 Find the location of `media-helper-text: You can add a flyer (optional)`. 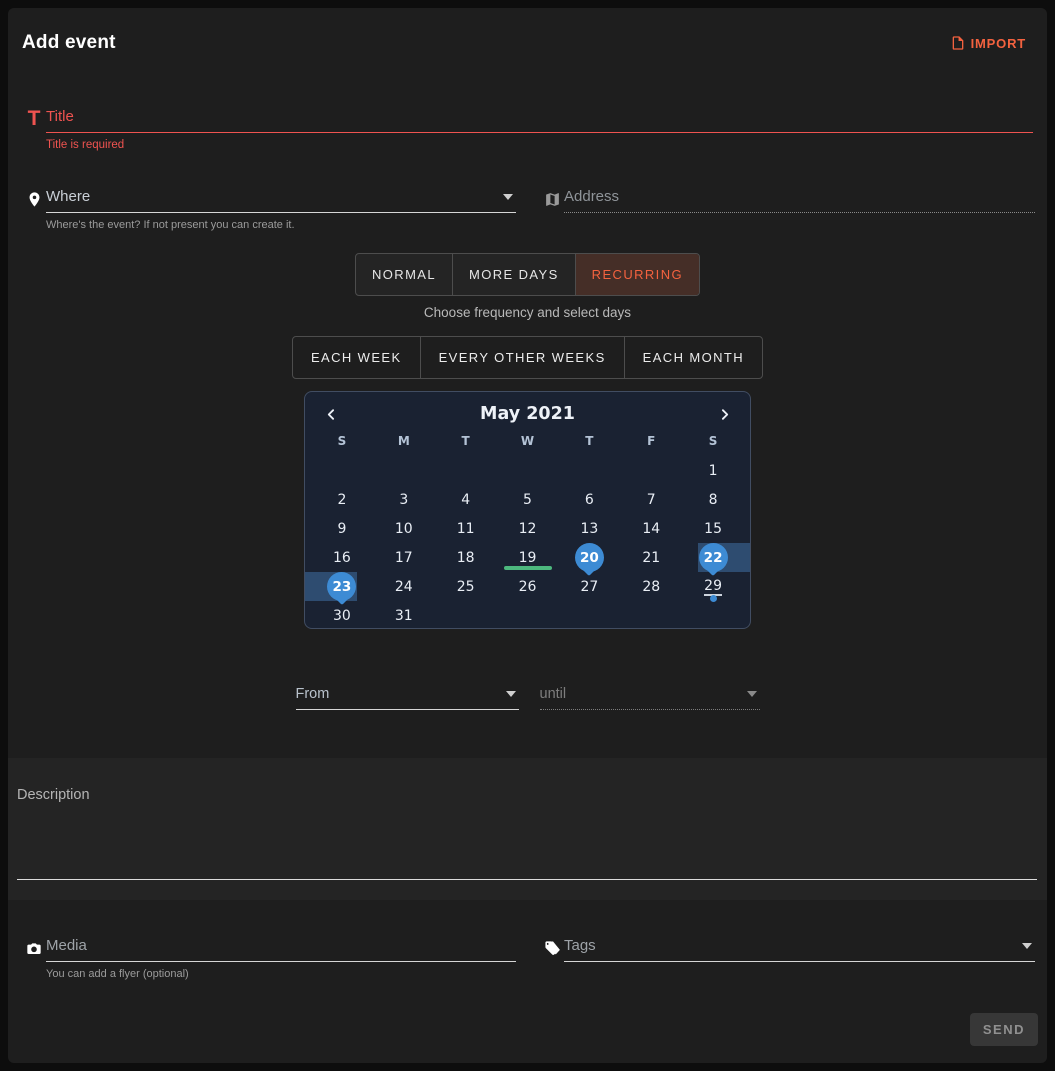

media-helper-text: You can add a flyer (optional) is located at coordinates (117, 974).